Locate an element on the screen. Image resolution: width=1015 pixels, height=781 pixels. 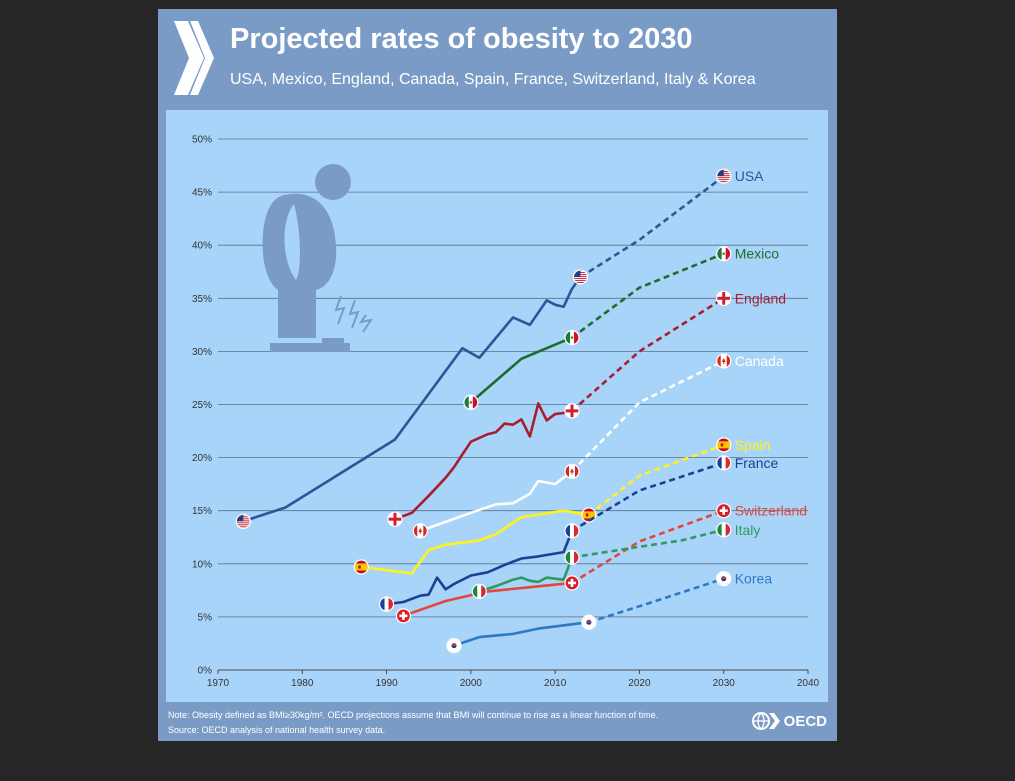
series-mexico: Mexico is located at coordinates (621, 328).